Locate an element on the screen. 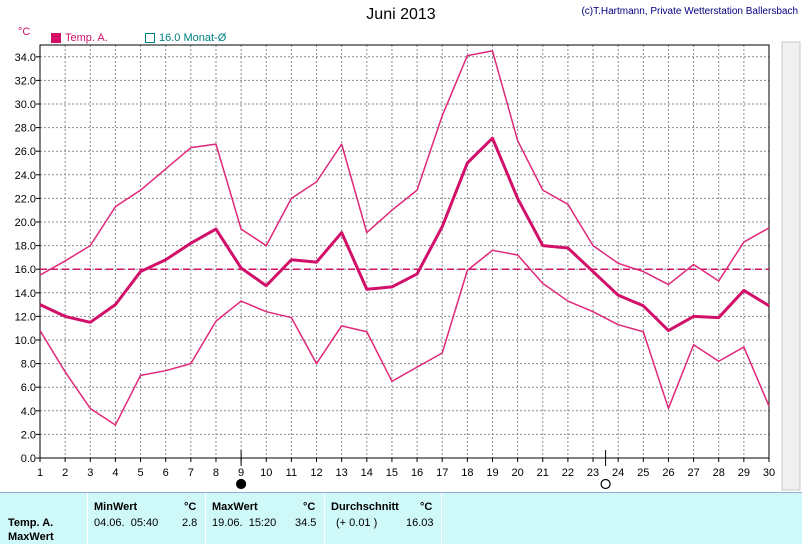 This screenshot has height=544, width=802. legend-label-temp: Temp. A. is located at coordinates (86, 38).